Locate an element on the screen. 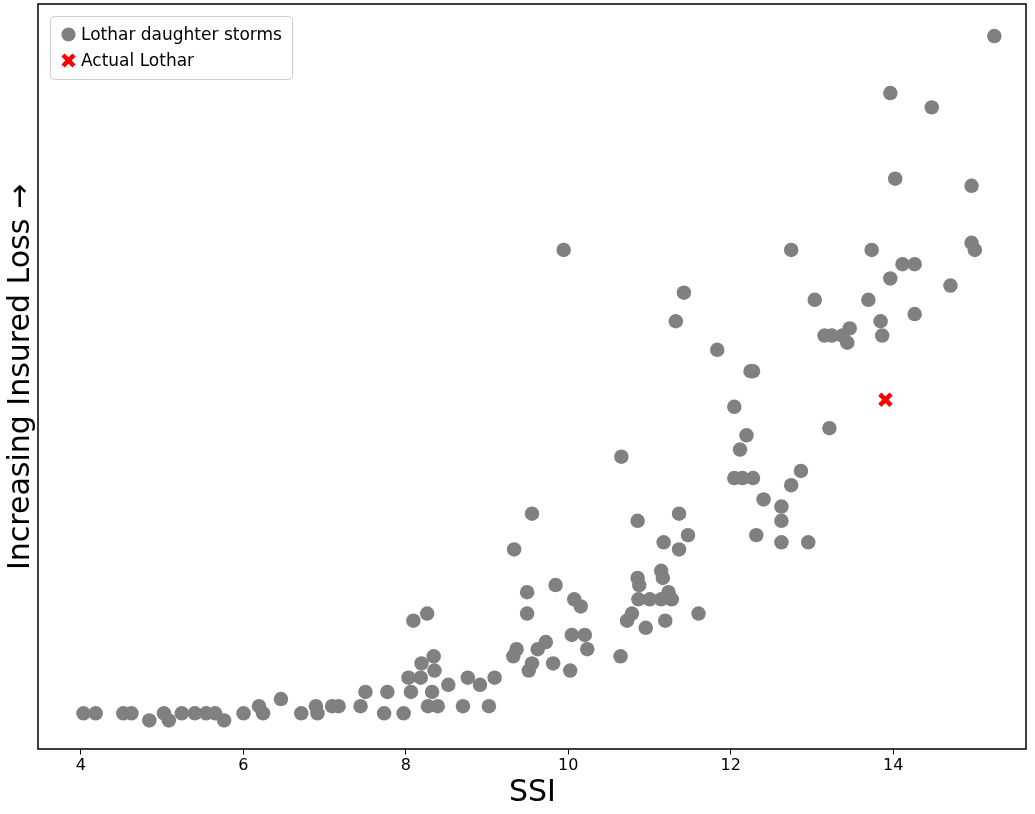 The height and width of the screenshot is (814, 1035). x-tick-label: 8 is located at coordinates (405, 764).